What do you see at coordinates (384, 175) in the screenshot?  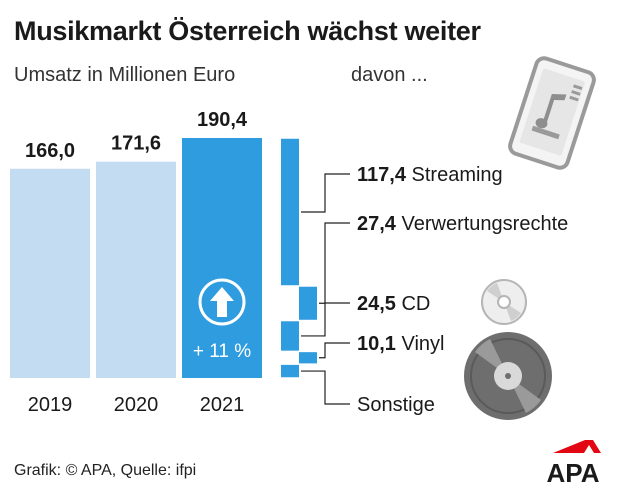 I see `segment-value: 117,4` at bounding box center [384, 175].